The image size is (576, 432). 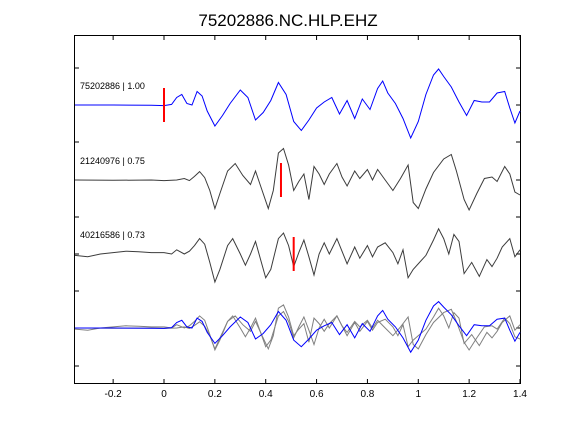 I want to click on x-tick-label: 0.8, so click(x=367, y=394).